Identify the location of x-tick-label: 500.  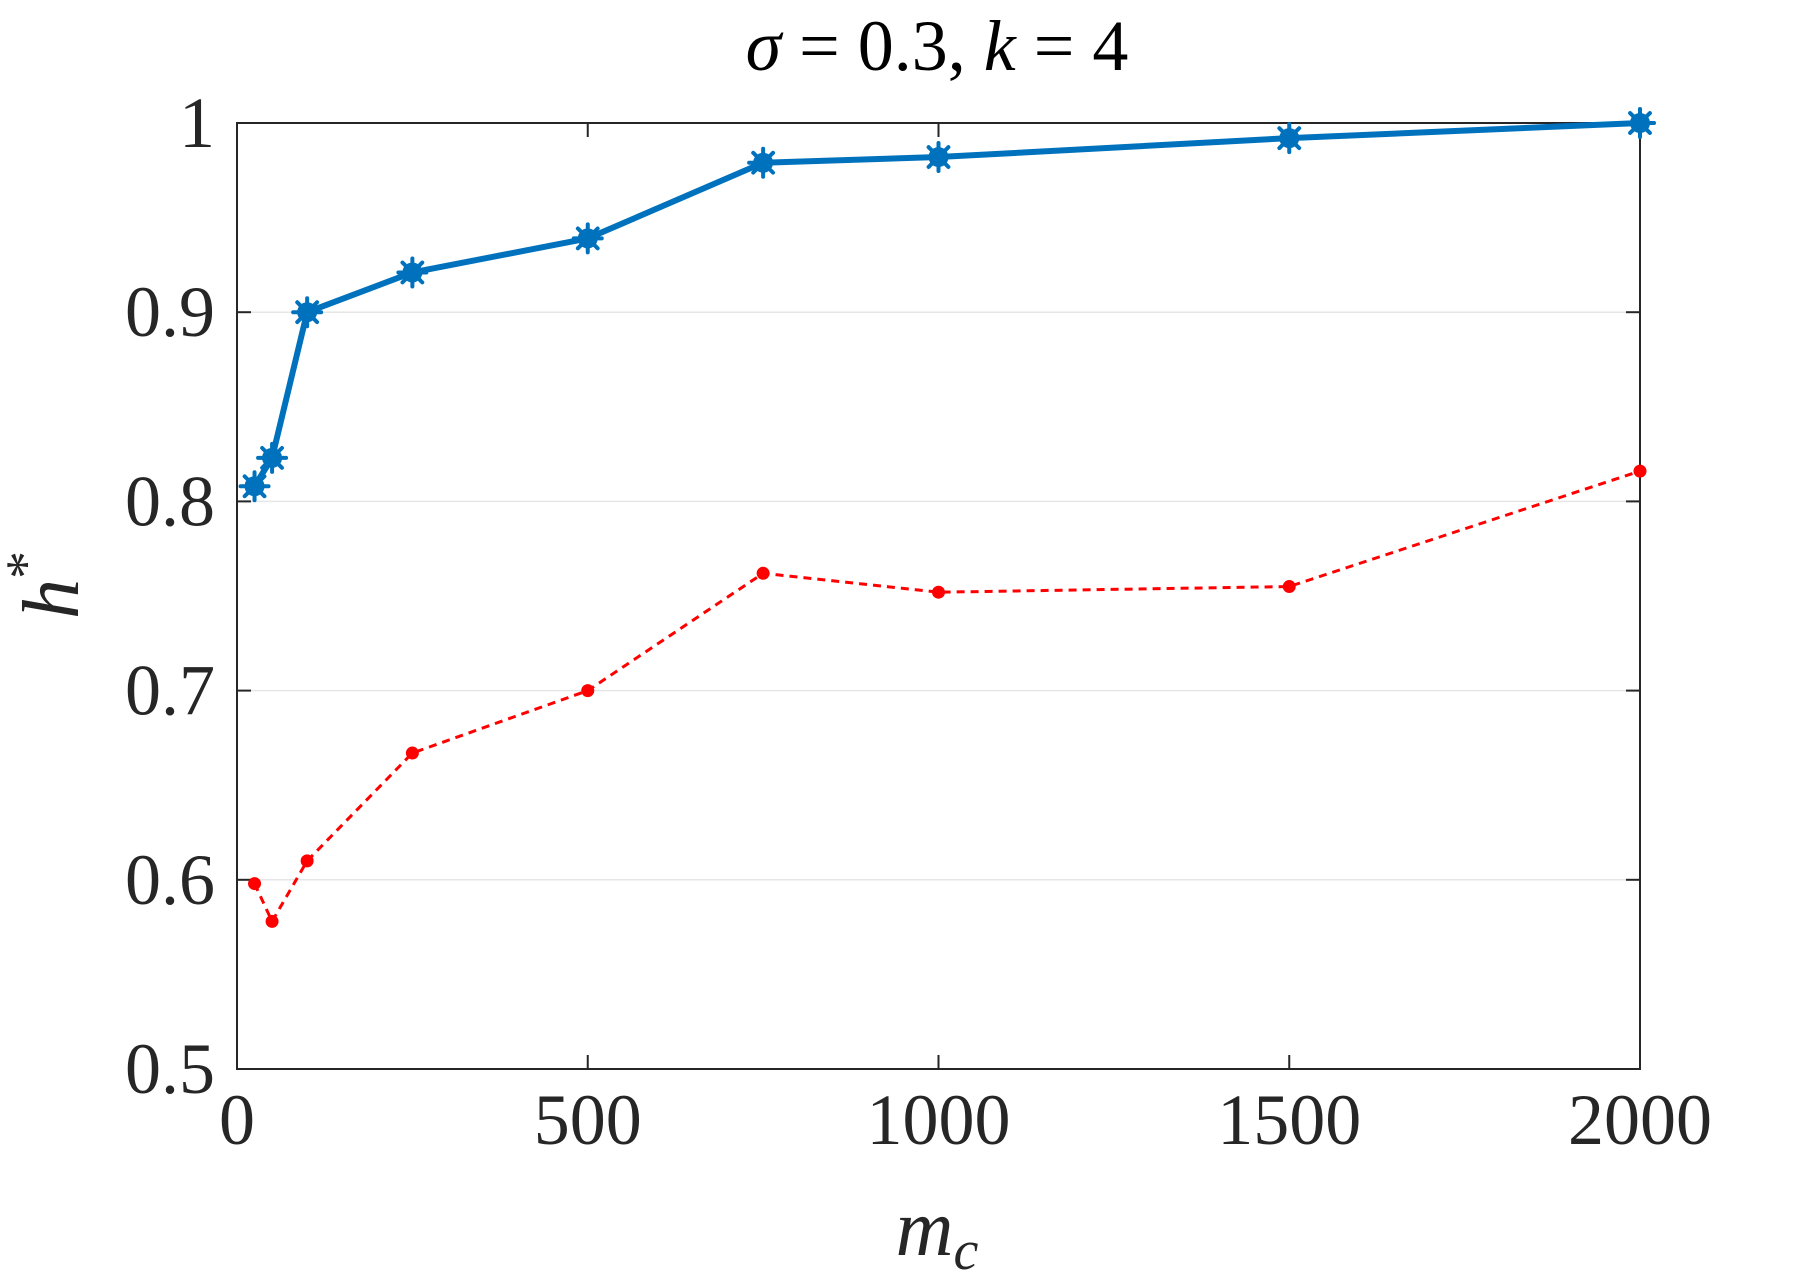
(588, 1120).